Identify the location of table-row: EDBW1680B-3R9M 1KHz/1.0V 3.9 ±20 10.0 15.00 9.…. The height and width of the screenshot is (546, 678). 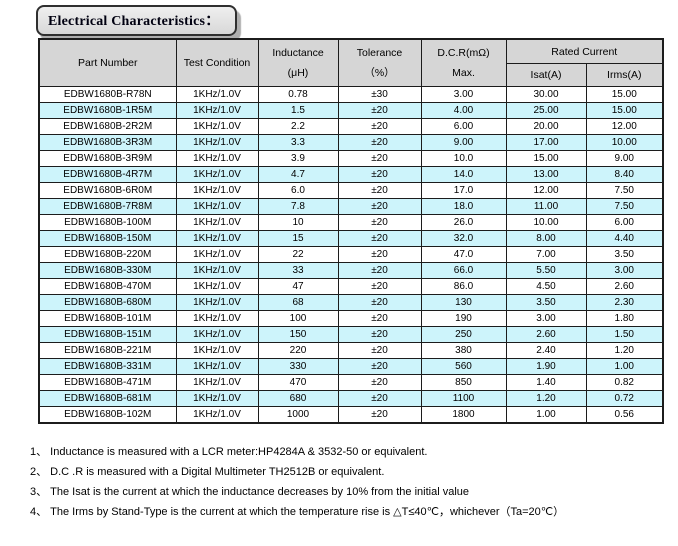
(351, 158).